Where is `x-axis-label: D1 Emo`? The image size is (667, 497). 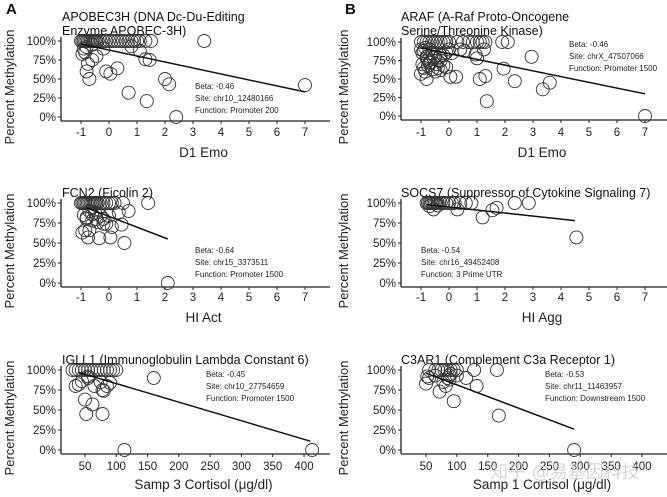
x-axis-label: D1 Emo is located at coordinates (203, 152).